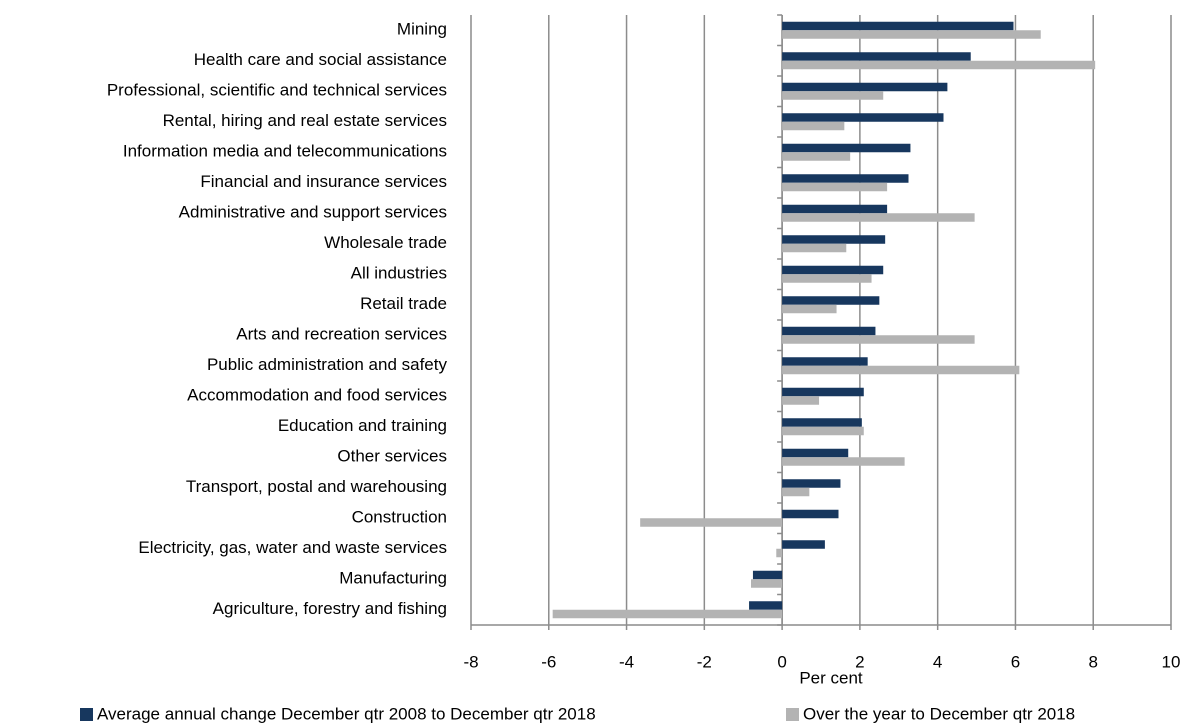  I want to click on y-tick-label: Manufacturing, so click(393, 578).